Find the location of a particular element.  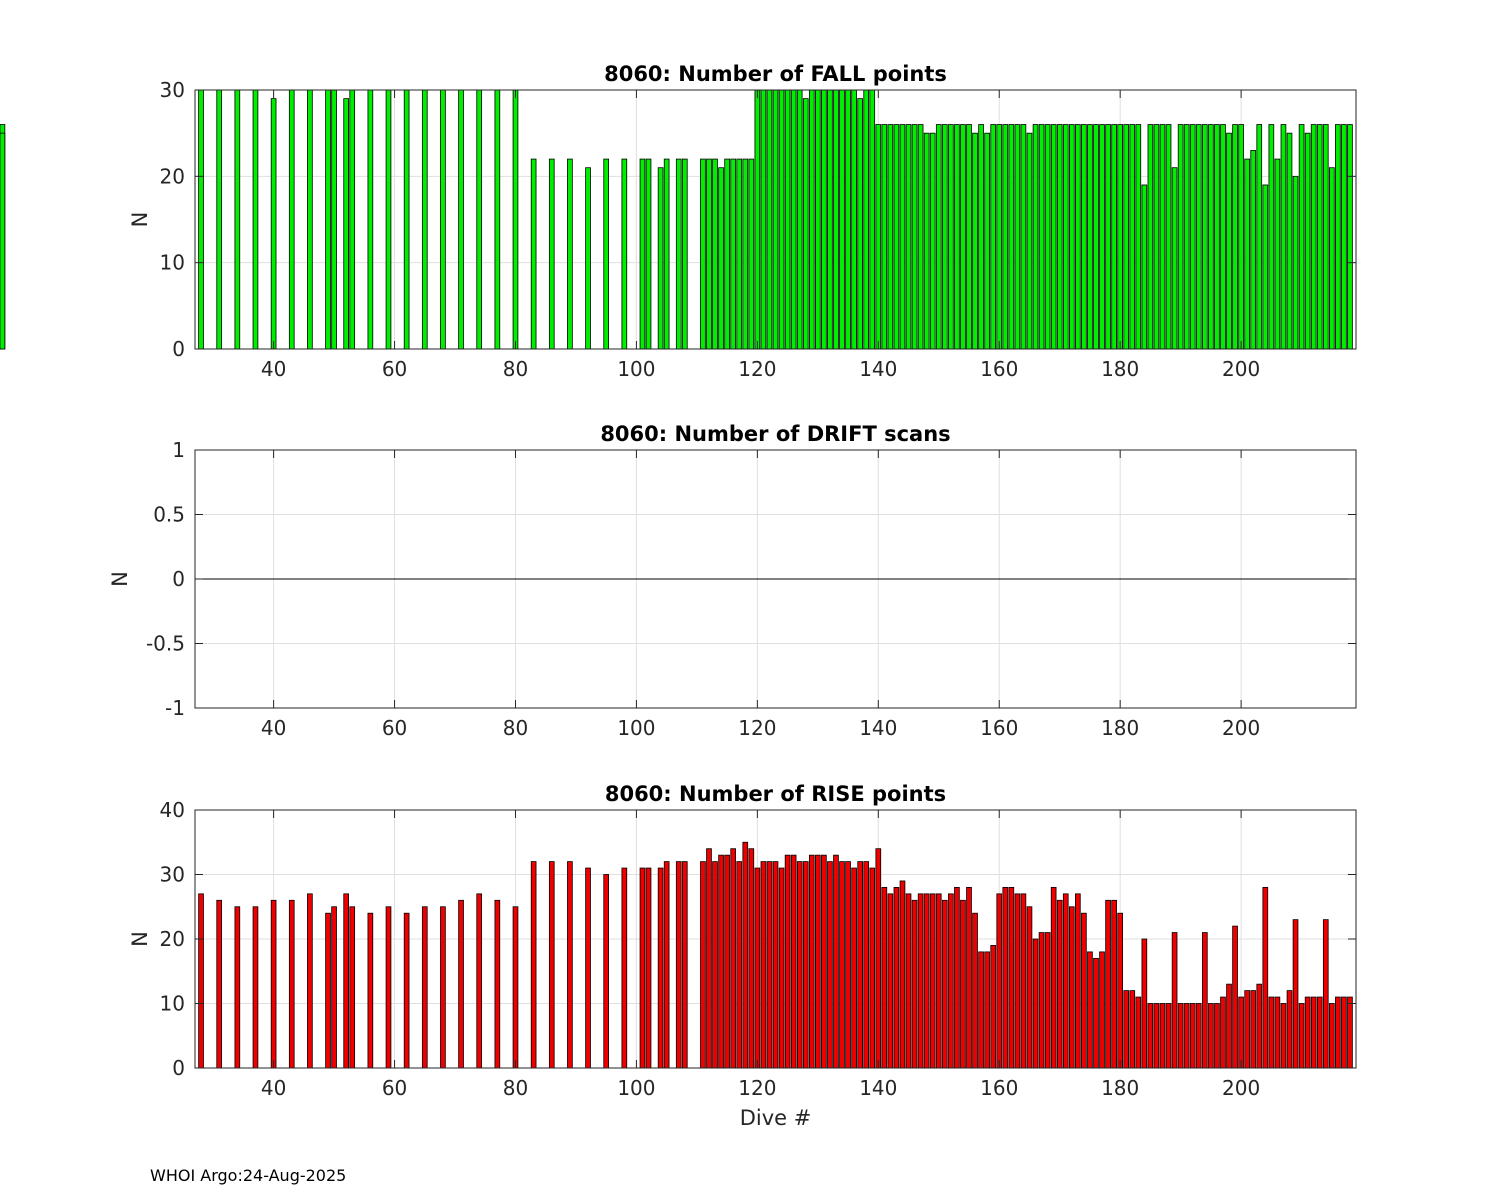

drift-chart-title: 8060: Number of DRIFT scans is located at coordinates (775, 434).